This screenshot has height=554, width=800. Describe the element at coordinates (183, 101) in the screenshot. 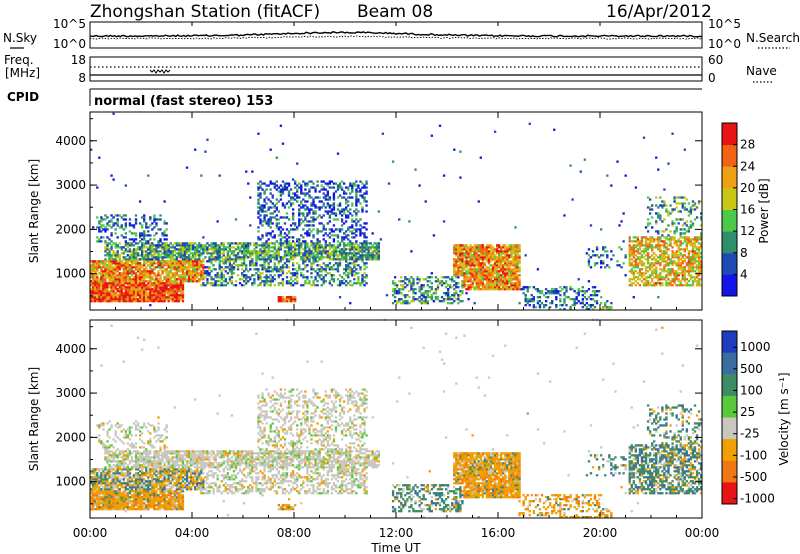

I see `cpid-value: normal (fast stereo) 153` at that location.